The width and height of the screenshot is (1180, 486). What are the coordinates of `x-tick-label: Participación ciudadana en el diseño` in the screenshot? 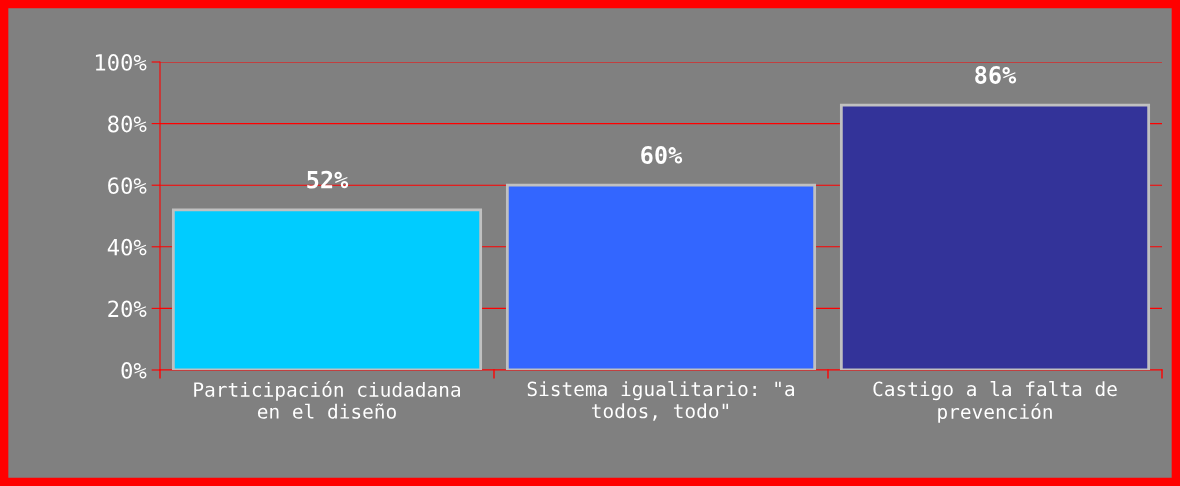 It's located at (327, 400).